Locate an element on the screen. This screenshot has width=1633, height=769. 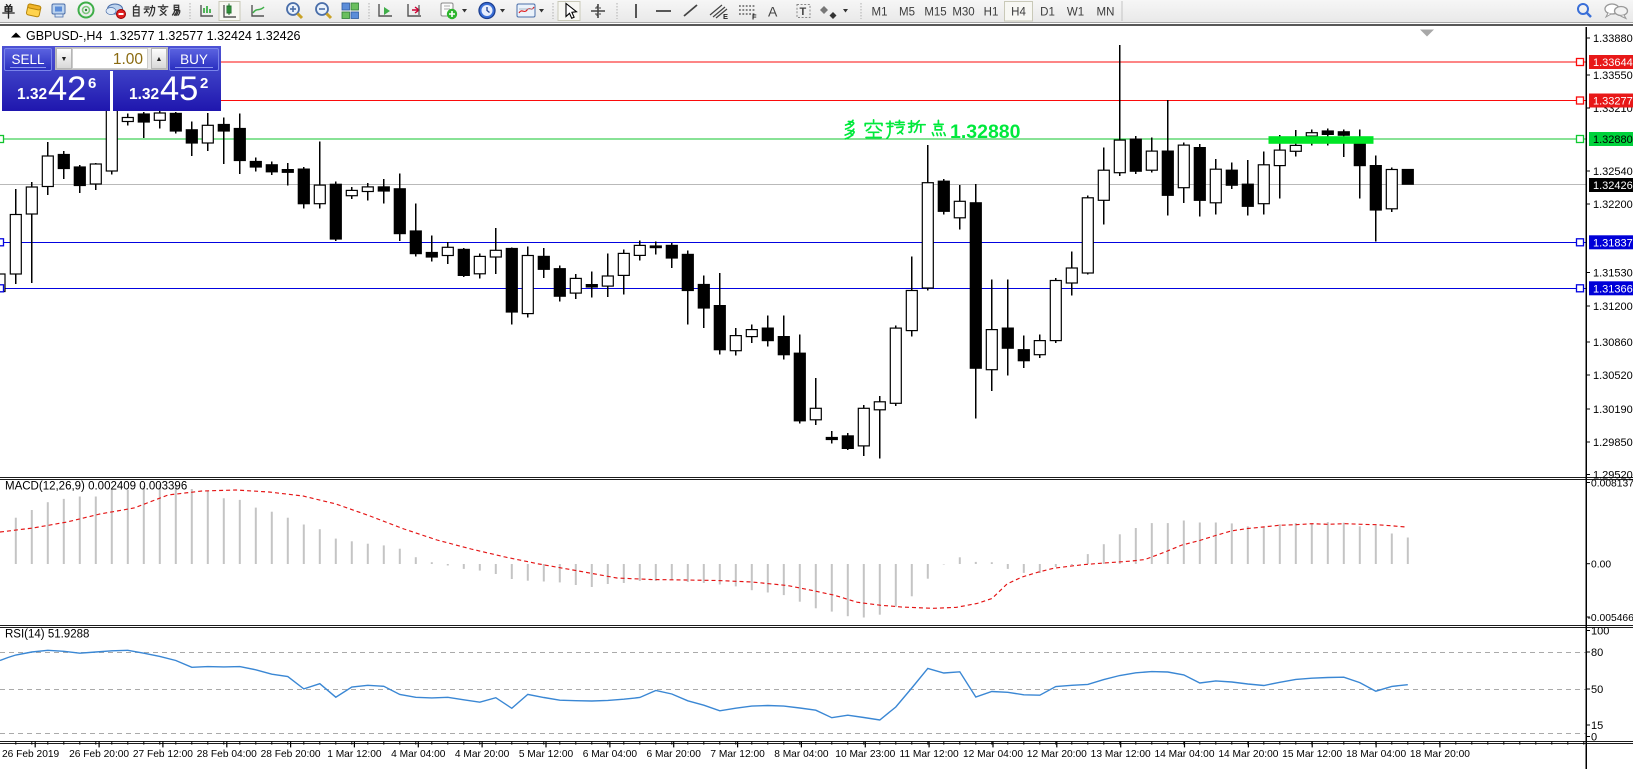
svg-text: 1.29520 is located at coordinates (1613, 476).